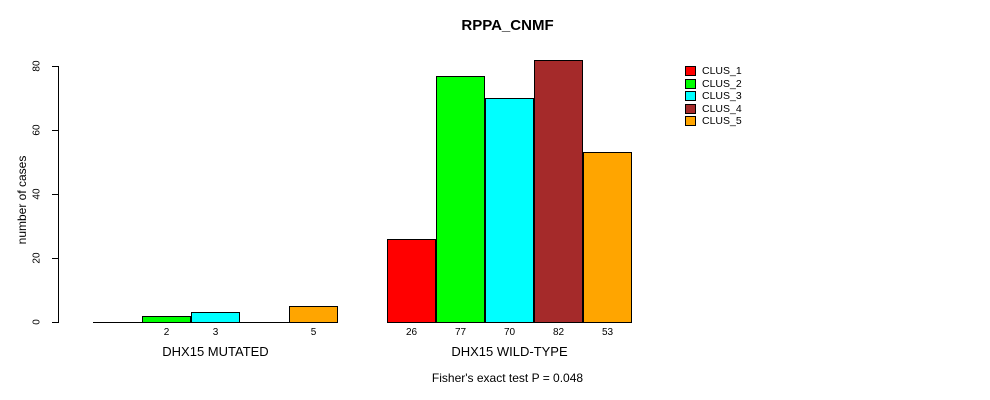  I want to click on y-axis-tick-label: 80, so click(37, 66).